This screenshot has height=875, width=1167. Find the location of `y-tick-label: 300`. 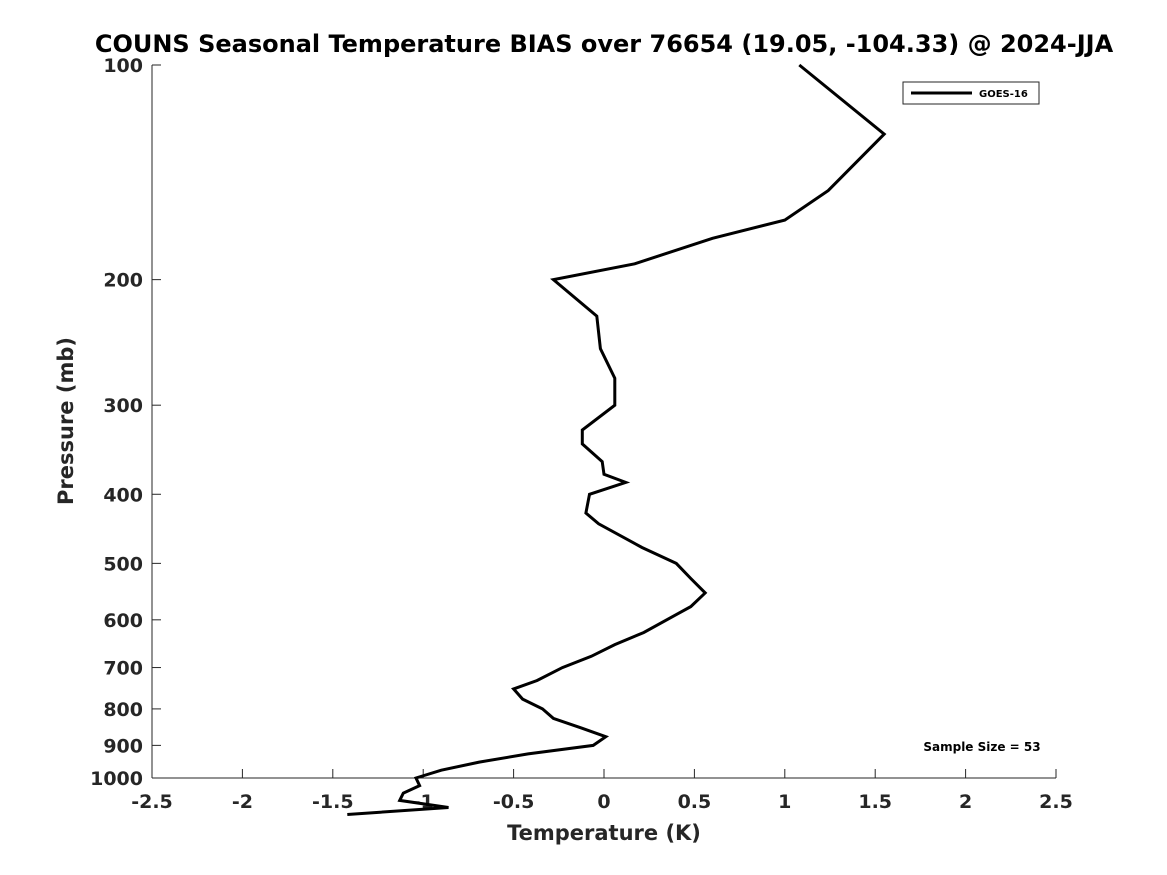

y-tick-label: 300 is located at coordinates (123, 406).